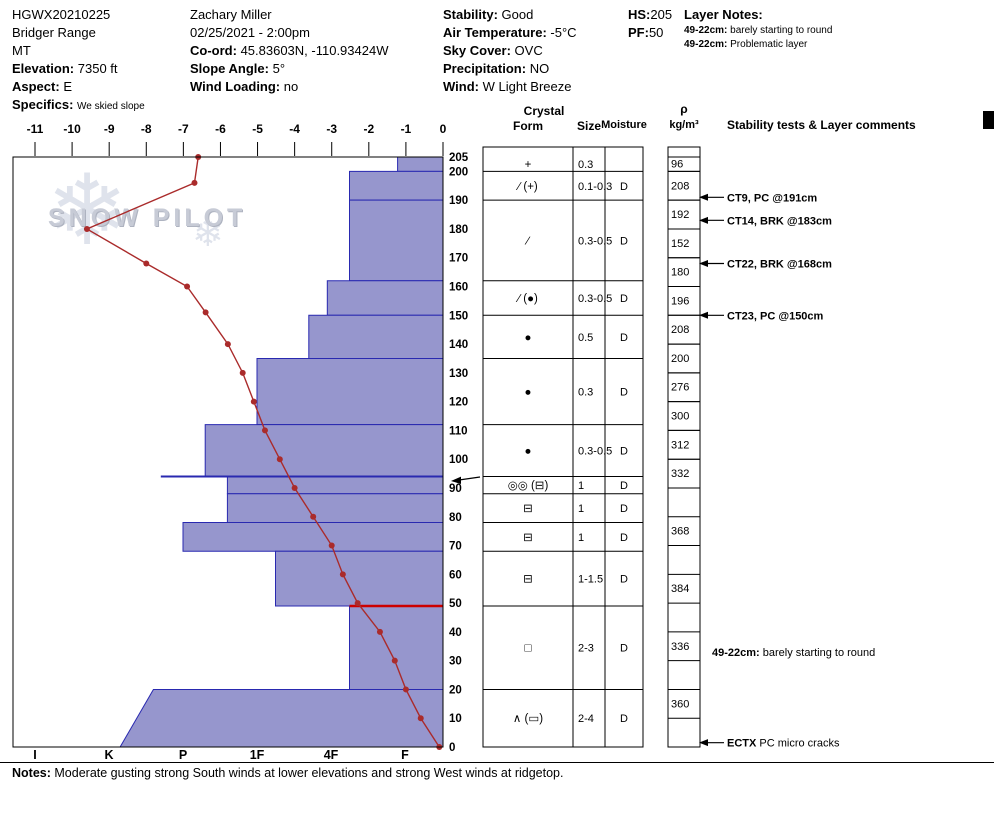  What do you see at coordinates (455, 604) in the screenshot?
I see `depth-tick-label: 50` at bounding box center [455, 604].